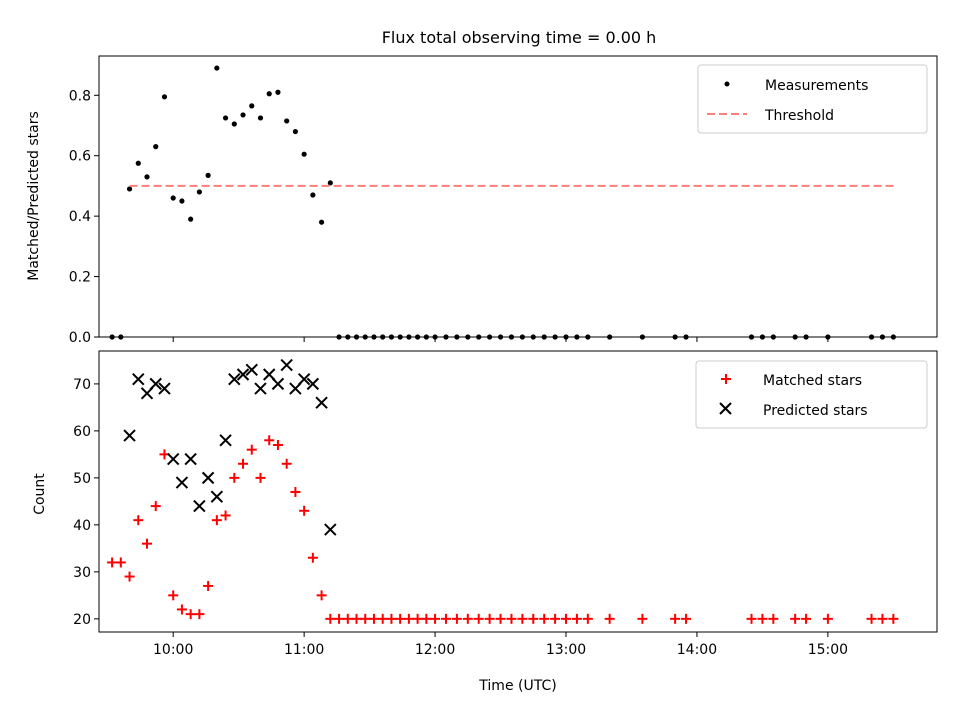 The height and width of the screenshot is (720, 960). I want to click on x-tick-label: 10:00, so click(173, 650).